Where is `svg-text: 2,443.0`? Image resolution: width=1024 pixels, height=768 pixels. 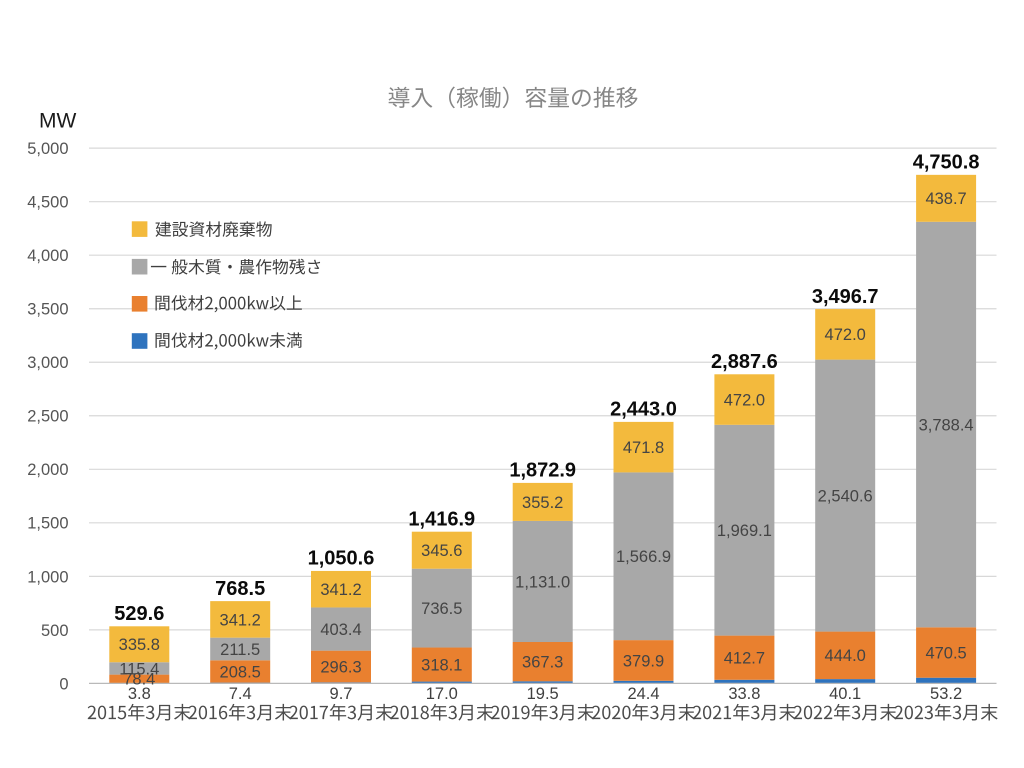 svg-text: 2,443.0 is located at coordinates (643, 410).